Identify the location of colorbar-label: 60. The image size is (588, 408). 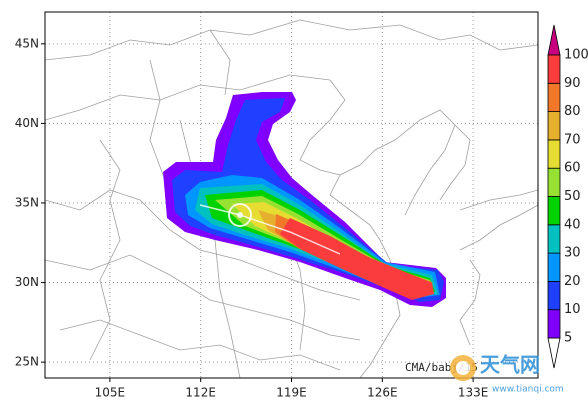
(572, 168).